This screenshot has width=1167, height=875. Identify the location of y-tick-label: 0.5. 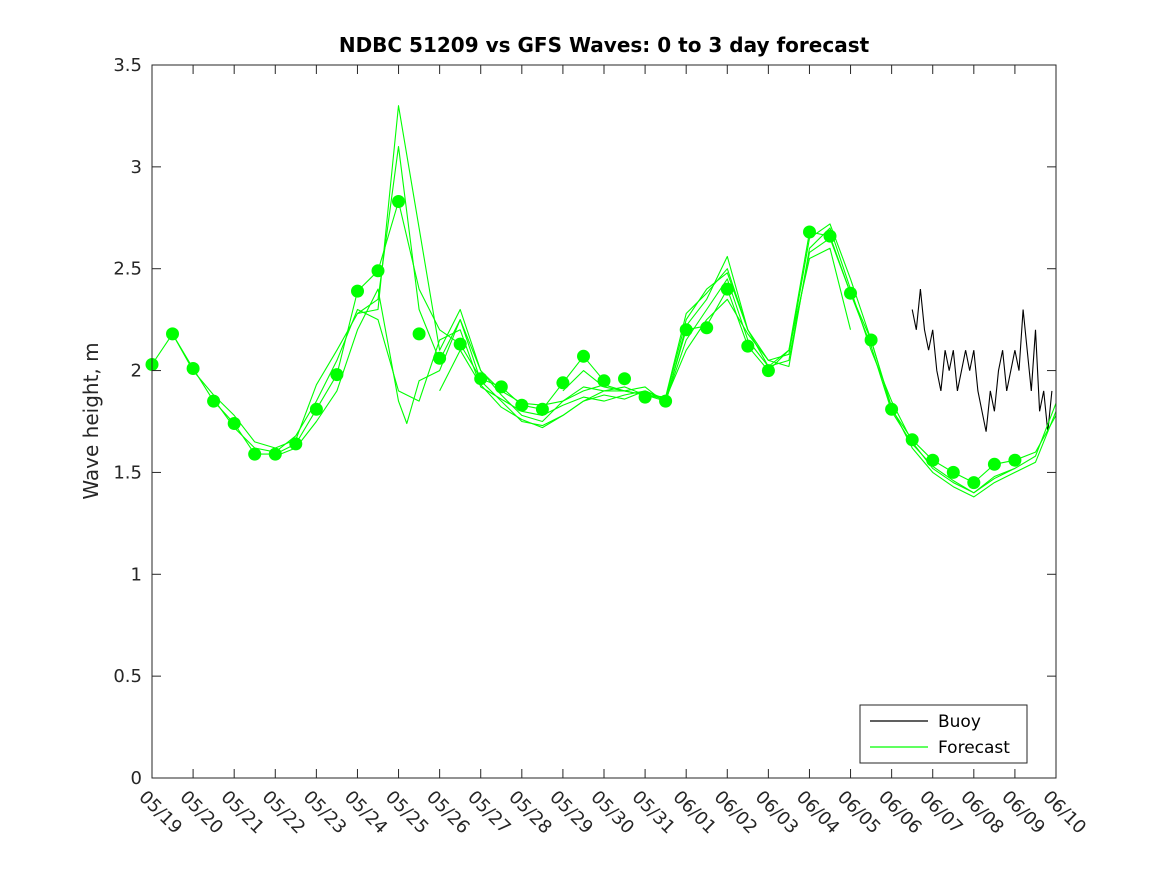
(127, 676).